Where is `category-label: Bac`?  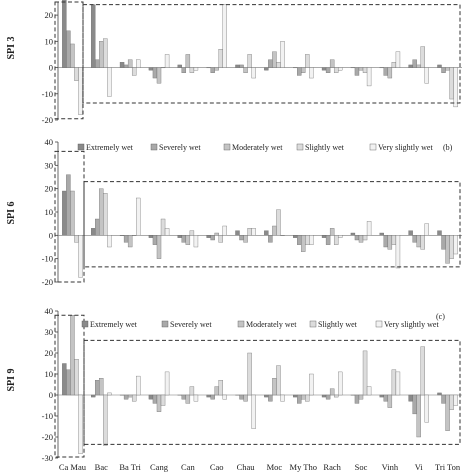
category-label: Bac is located at coordinates (101, 467).